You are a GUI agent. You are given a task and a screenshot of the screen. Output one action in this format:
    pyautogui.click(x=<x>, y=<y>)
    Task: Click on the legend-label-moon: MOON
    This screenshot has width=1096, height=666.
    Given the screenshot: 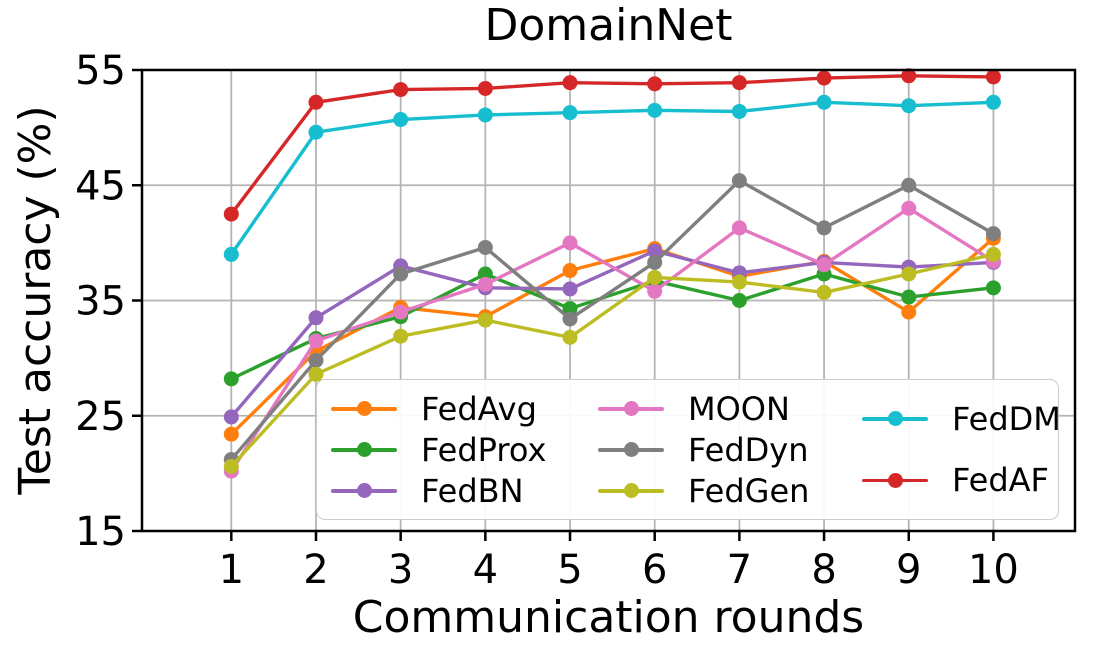 What is the action you would take?
    pyautogui.click(x=739, y=408)
    